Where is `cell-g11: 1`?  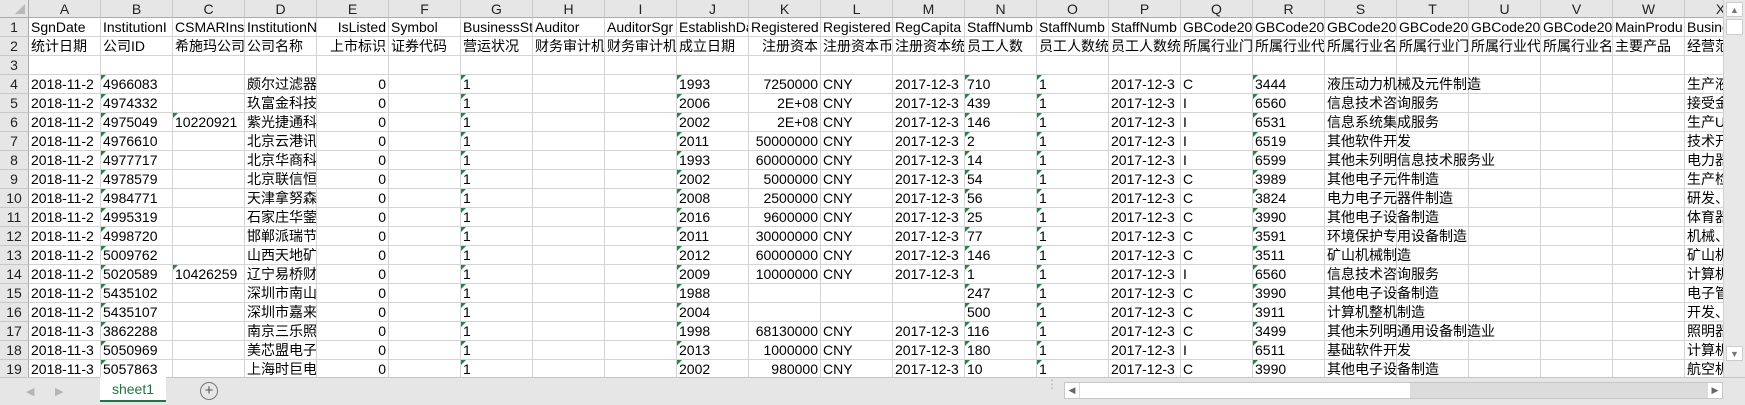
cell-g11: 1 is located at coordinates (497, 217).